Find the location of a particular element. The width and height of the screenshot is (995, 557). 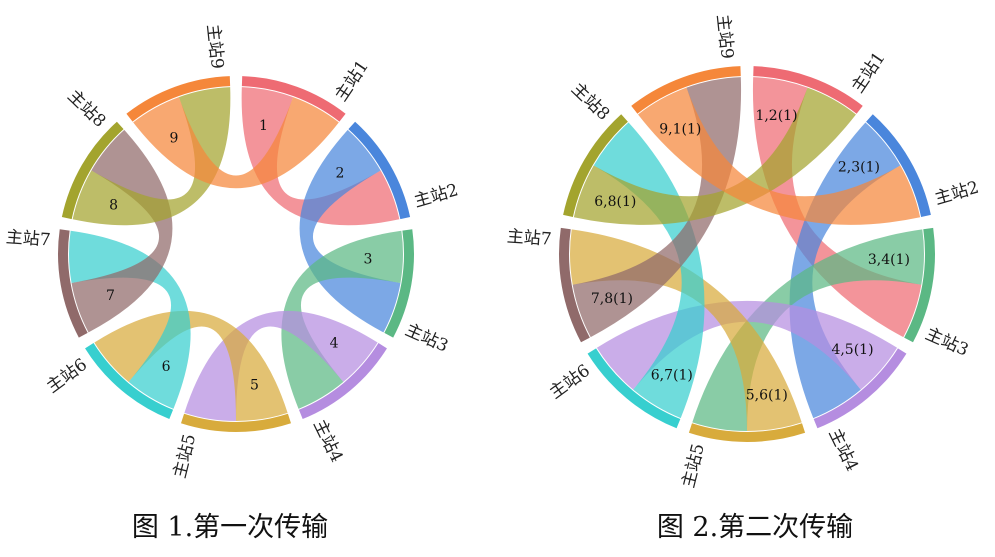

caption-figure-2: 图 2.第二次传输 is located at coordinates (755, 527).